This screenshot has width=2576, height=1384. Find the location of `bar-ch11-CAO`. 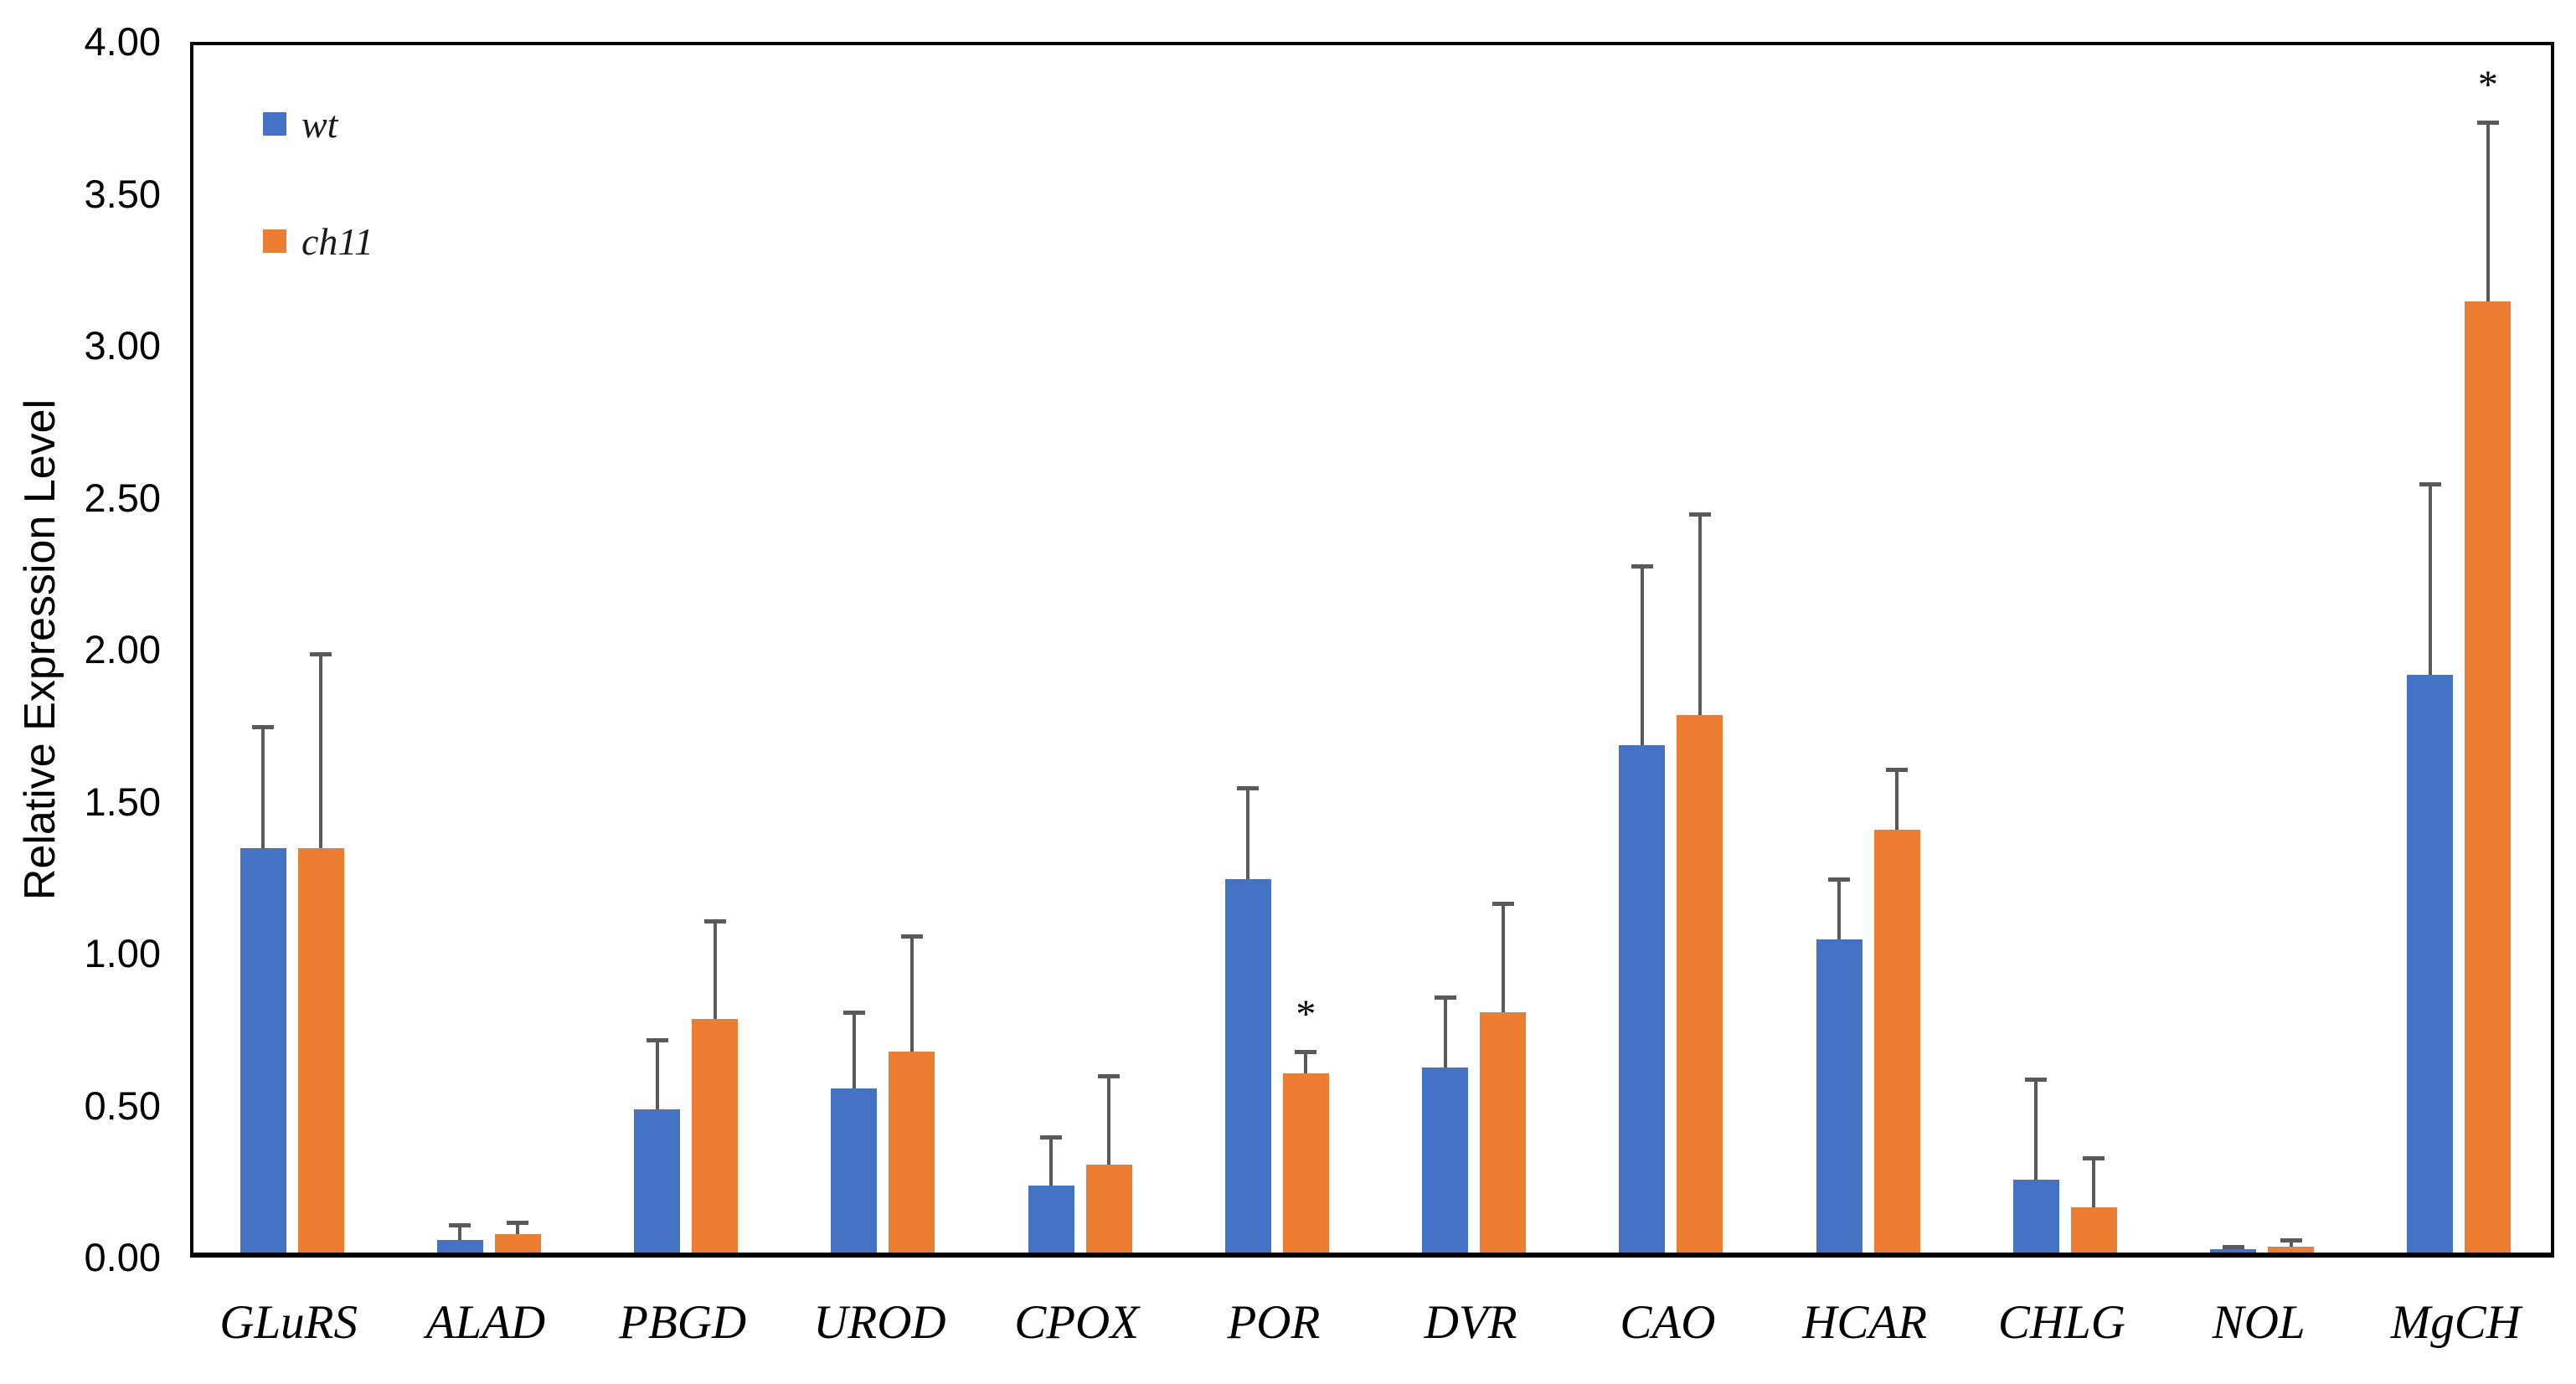

bar-ch11-CAO is located at coordinates (1700, 983).